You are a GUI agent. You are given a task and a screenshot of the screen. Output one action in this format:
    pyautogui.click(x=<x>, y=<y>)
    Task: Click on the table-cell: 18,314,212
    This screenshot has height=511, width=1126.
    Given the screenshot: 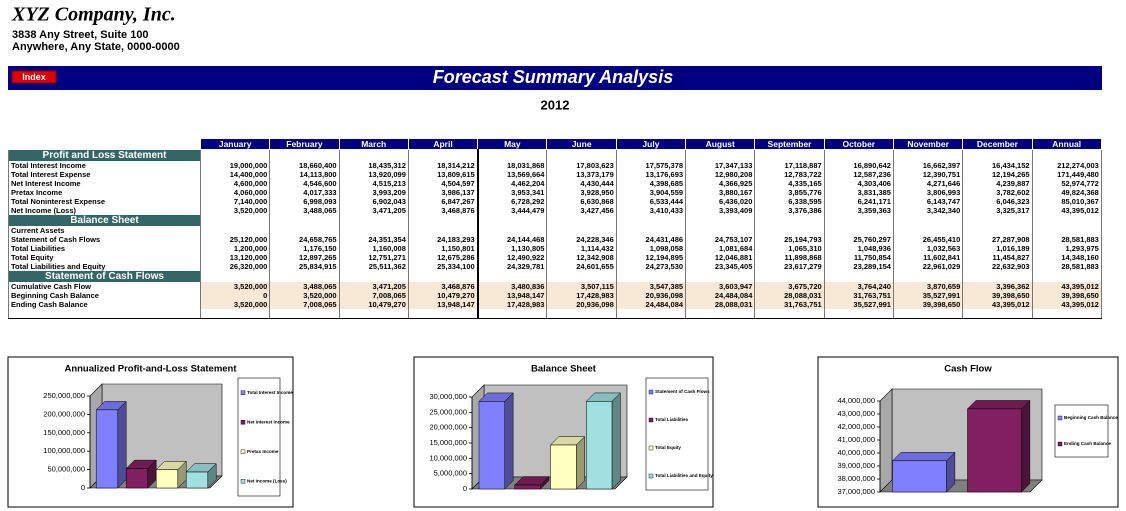 What is the action you would take?
    pyautogui.click(x=443, y=165)
    